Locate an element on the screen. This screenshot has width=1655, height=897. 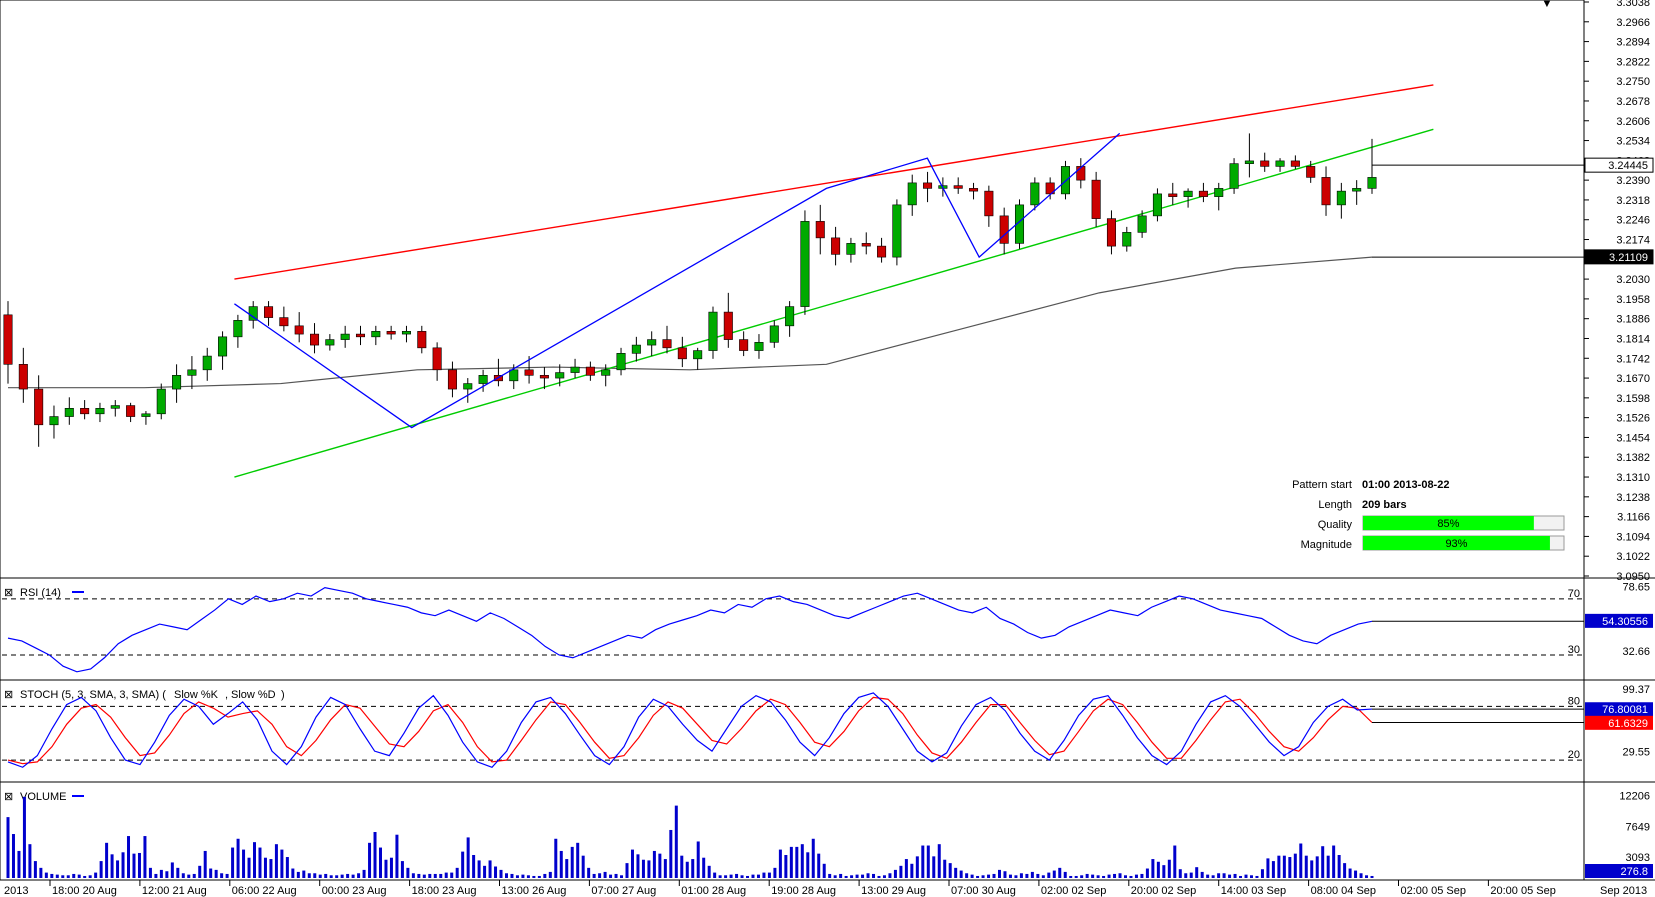
volume-axis-label: 12206 is located at coordinates (1634, 796).